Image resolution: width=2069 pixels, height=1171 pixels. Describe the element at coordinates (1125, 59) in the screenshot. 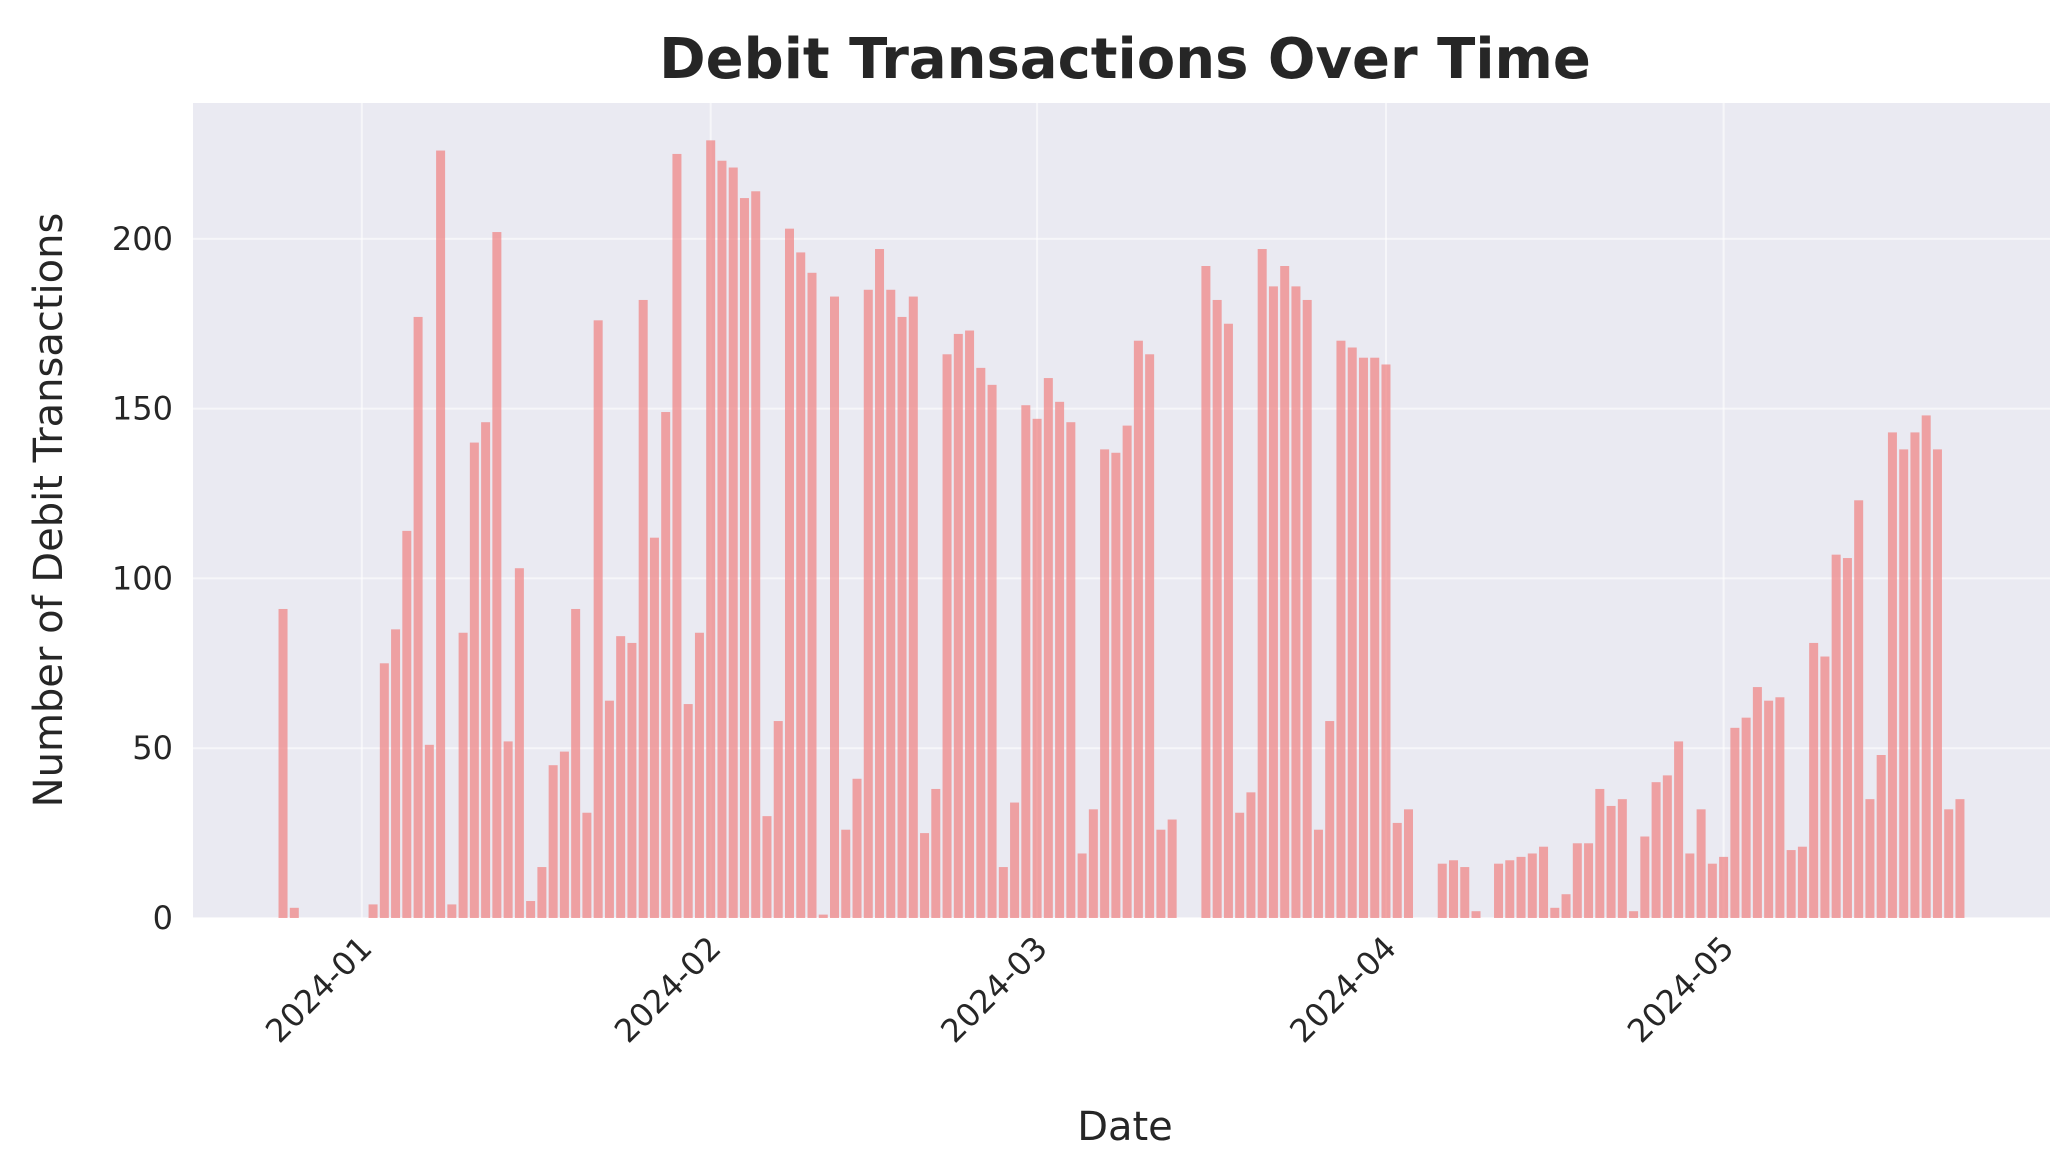

I see `chart-title: Debit Transactions Over Time` at that location.